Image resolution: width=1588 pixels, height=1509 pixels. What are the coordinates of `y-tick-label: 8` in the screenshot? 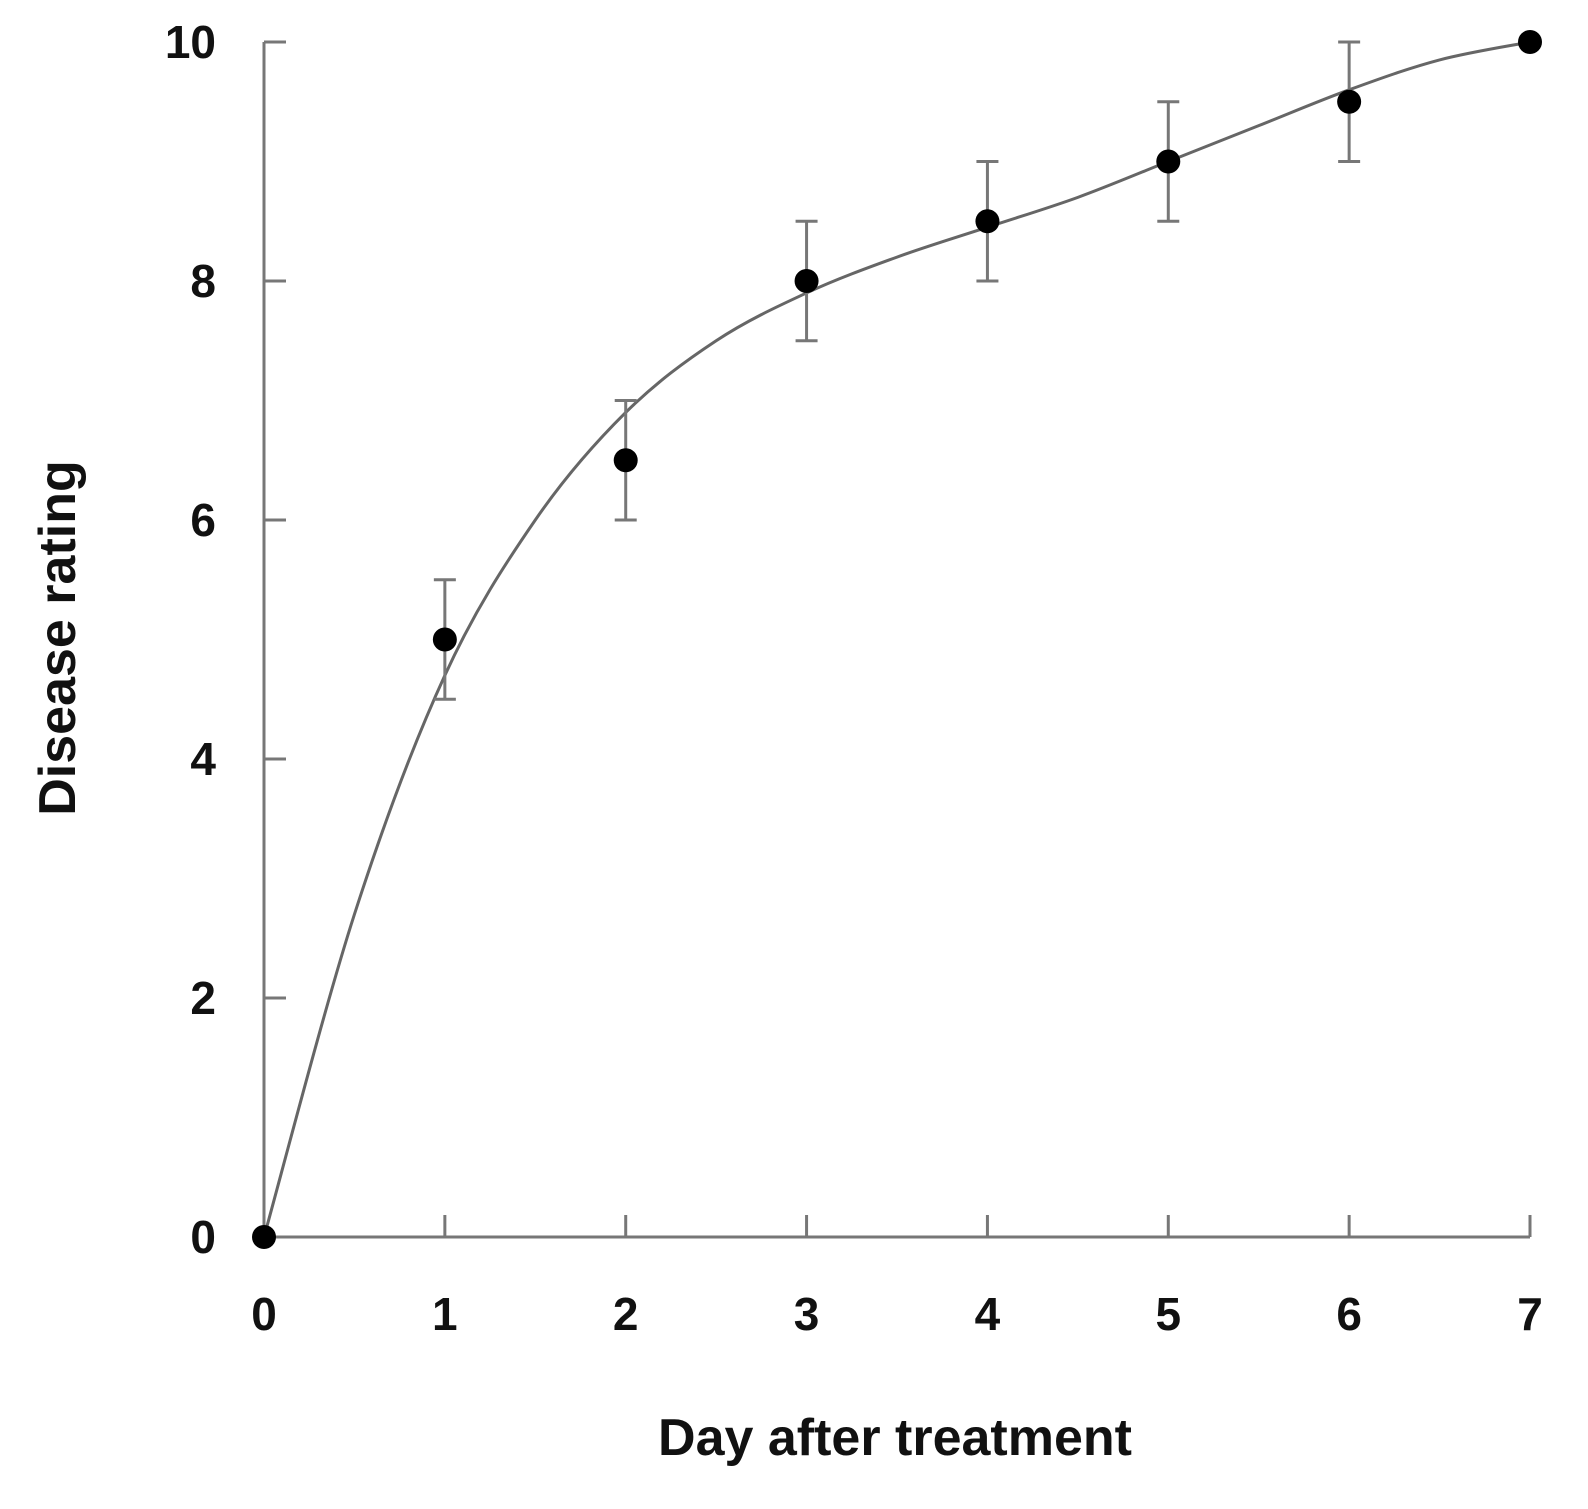 It's located at (203, 281).